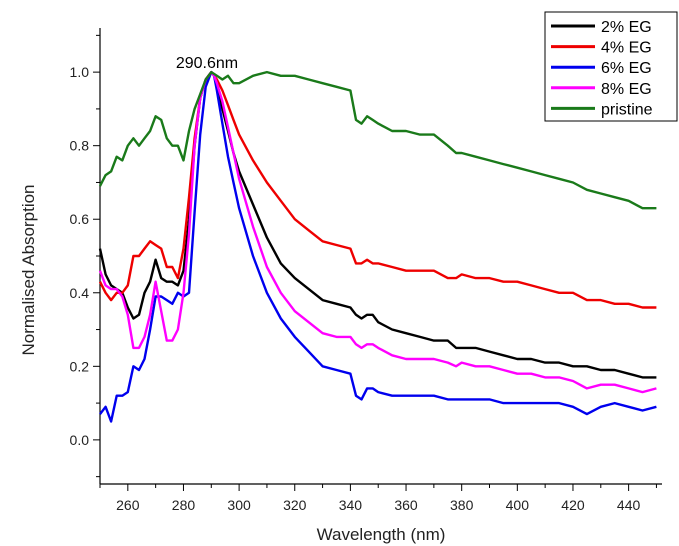 The width and height of the screenshot is (679, 546). What do you see at coordinates (626, 68) in the screenshot?
I see `legend-label-6pct-eg: 6% EG` at bounding box center [626, 68].